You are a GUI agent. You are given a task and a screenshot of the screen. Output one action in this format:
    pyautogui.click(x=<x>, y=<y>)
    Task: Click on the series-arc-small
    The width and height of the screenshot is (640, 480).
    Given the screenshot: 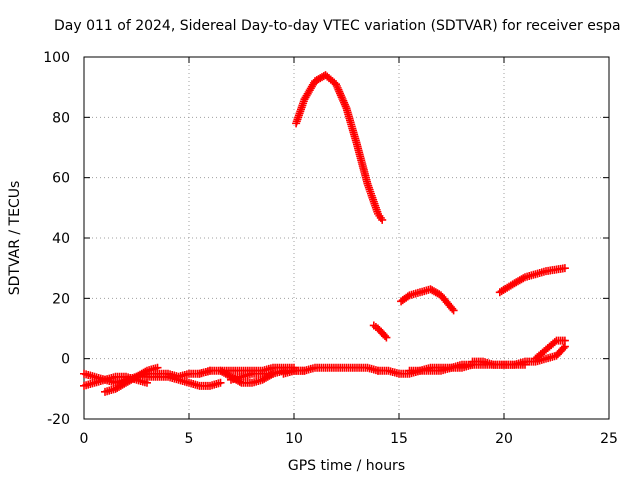 What is the action you would take?
    pyautogui.click(x=380, y=331)
    